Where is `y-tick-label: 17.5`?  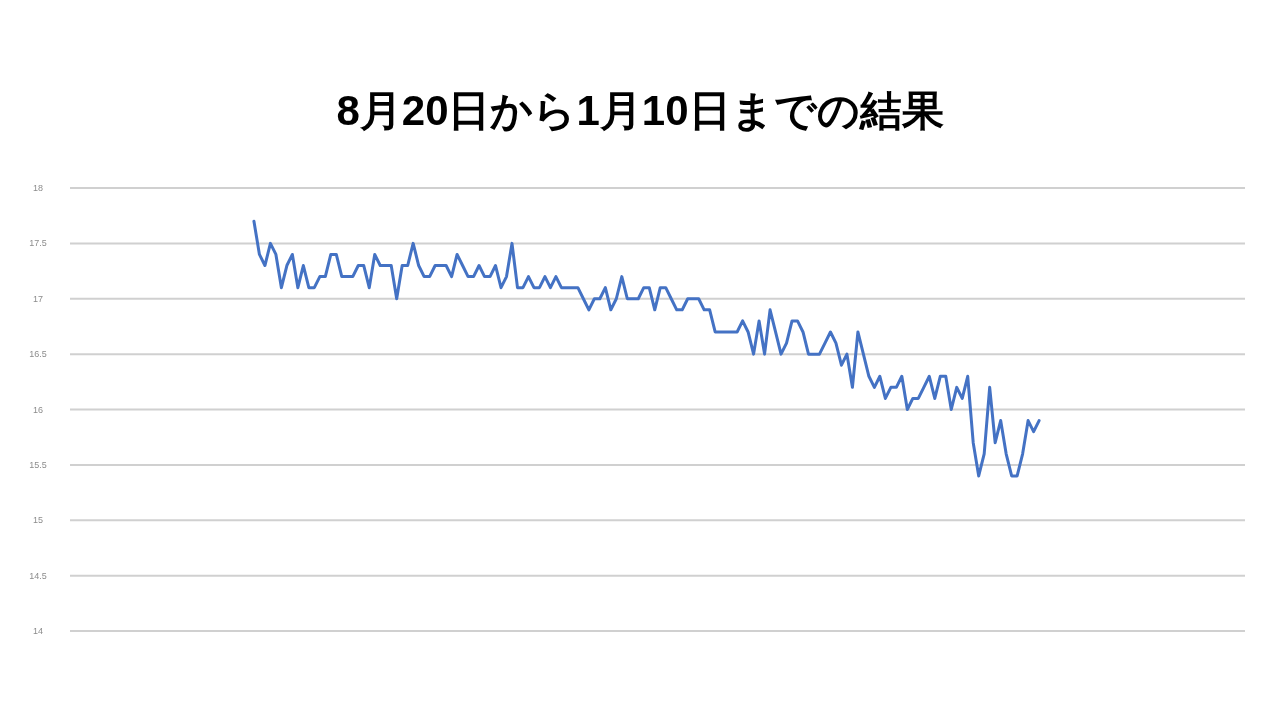
y-tick-label: 17.5 is located at coordinates (38, 243).